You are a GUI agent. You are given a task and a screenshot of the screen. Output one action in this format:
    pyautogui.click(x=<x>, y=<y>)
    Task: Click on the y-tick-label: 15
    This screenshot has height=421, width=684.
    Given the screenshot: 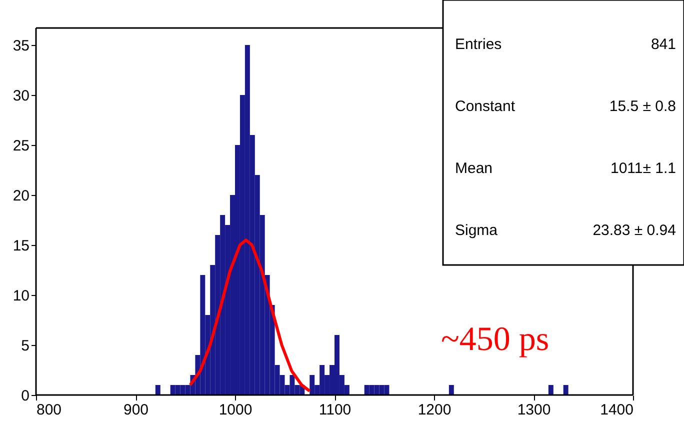 What is the action you would take?
    pyautogui.click(x=21, y=246)
    